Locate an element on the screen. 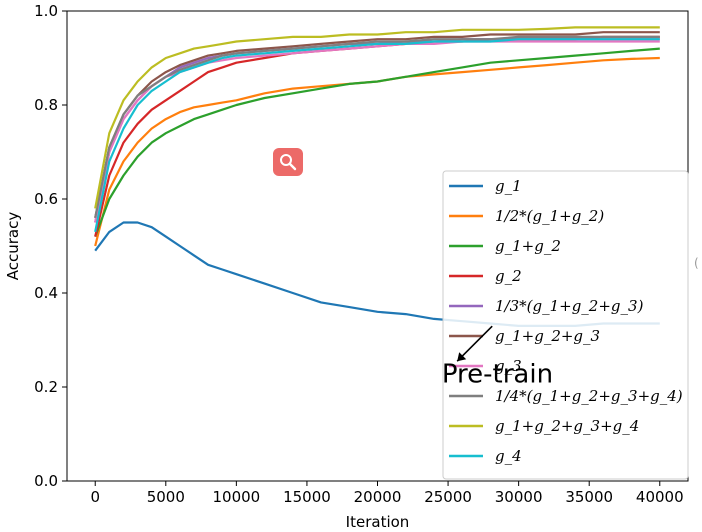 The image size is (702, 532). x-tick-label: 15000 is located at coordinates (307, 497).